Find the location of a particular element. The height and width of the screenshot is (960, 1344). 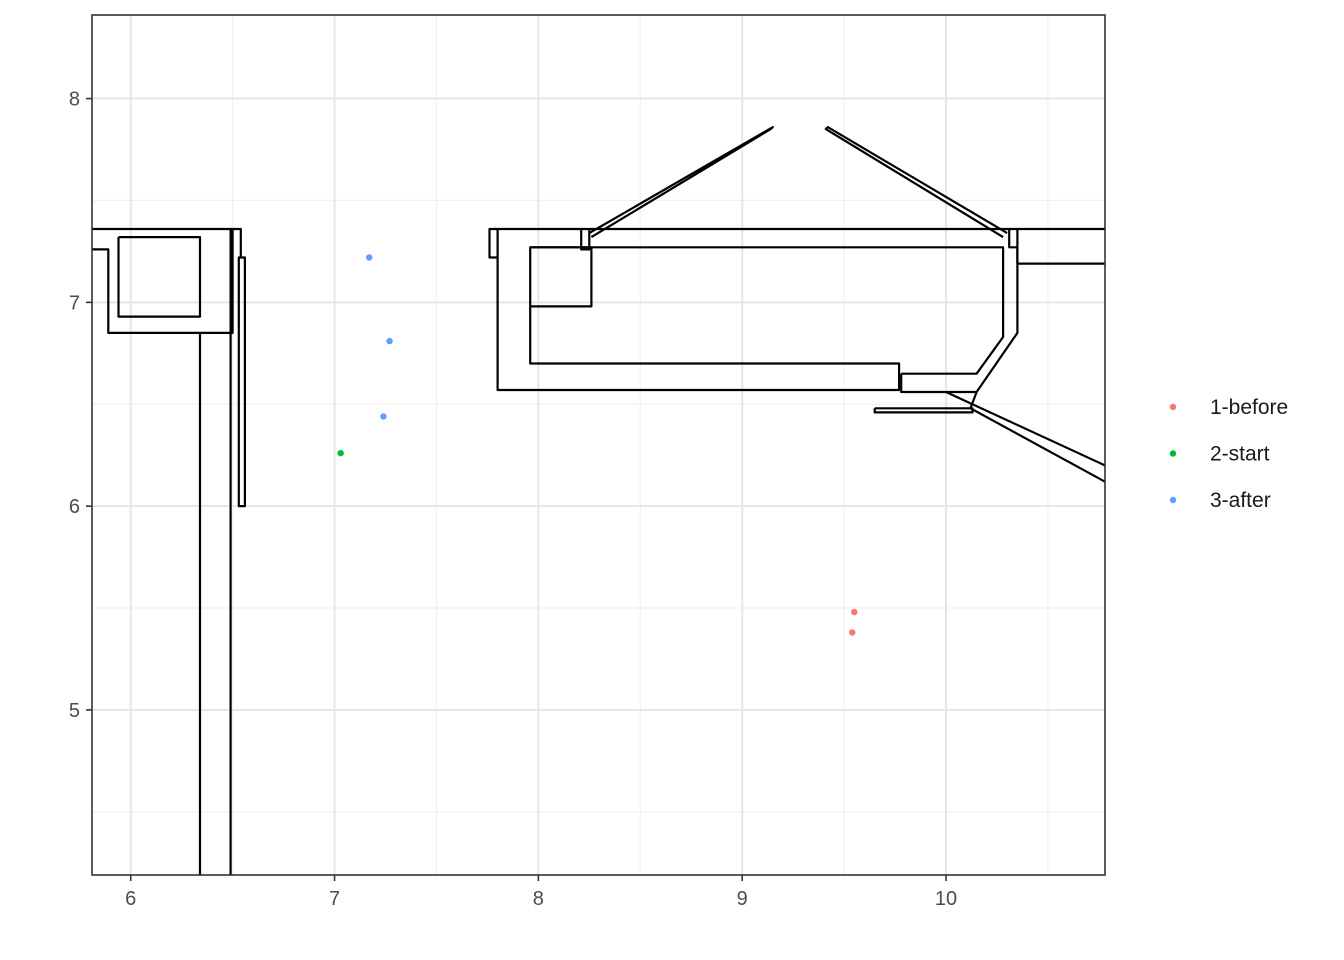

y-tick-label: 7 is located at coordinates (74, 303).